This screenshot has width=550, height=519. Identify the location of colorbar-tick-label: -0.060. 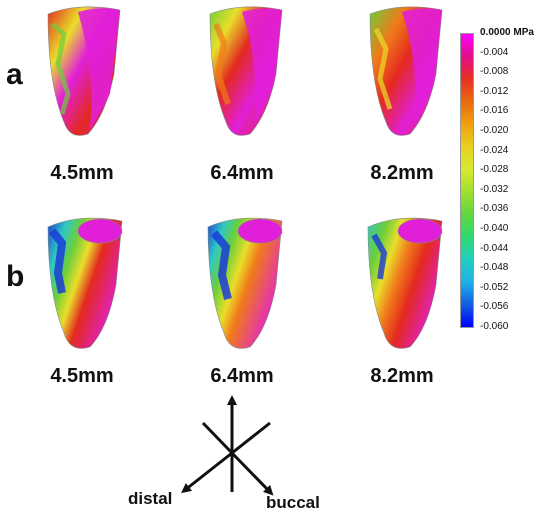
(494, 326).